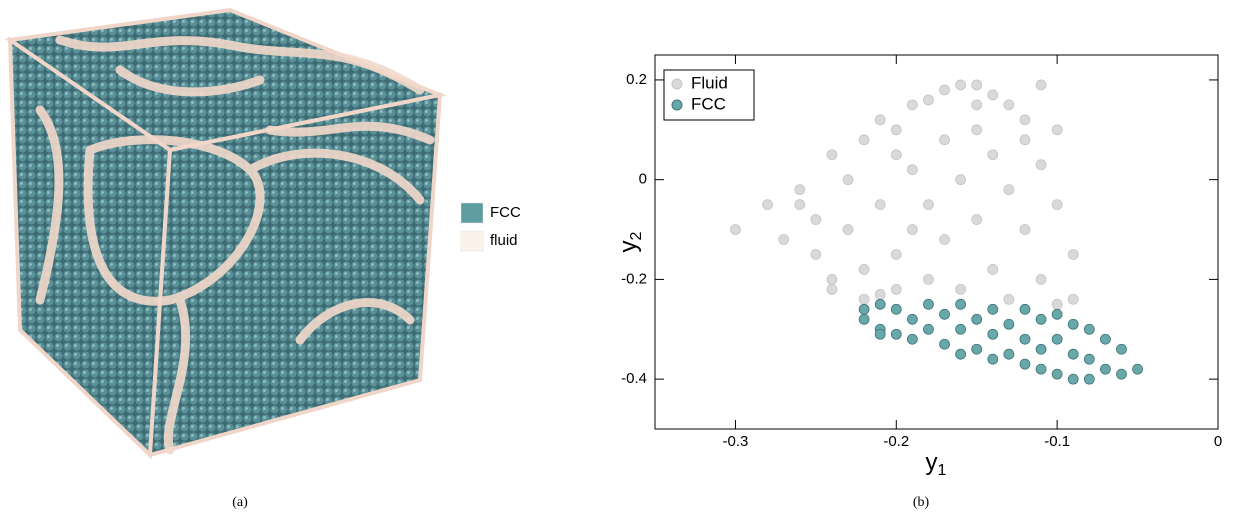 The image size is (1239, 521). Describe the element at coordinates (643, 179) in the screenshot. I see `y-tick-label: 0` at that location.